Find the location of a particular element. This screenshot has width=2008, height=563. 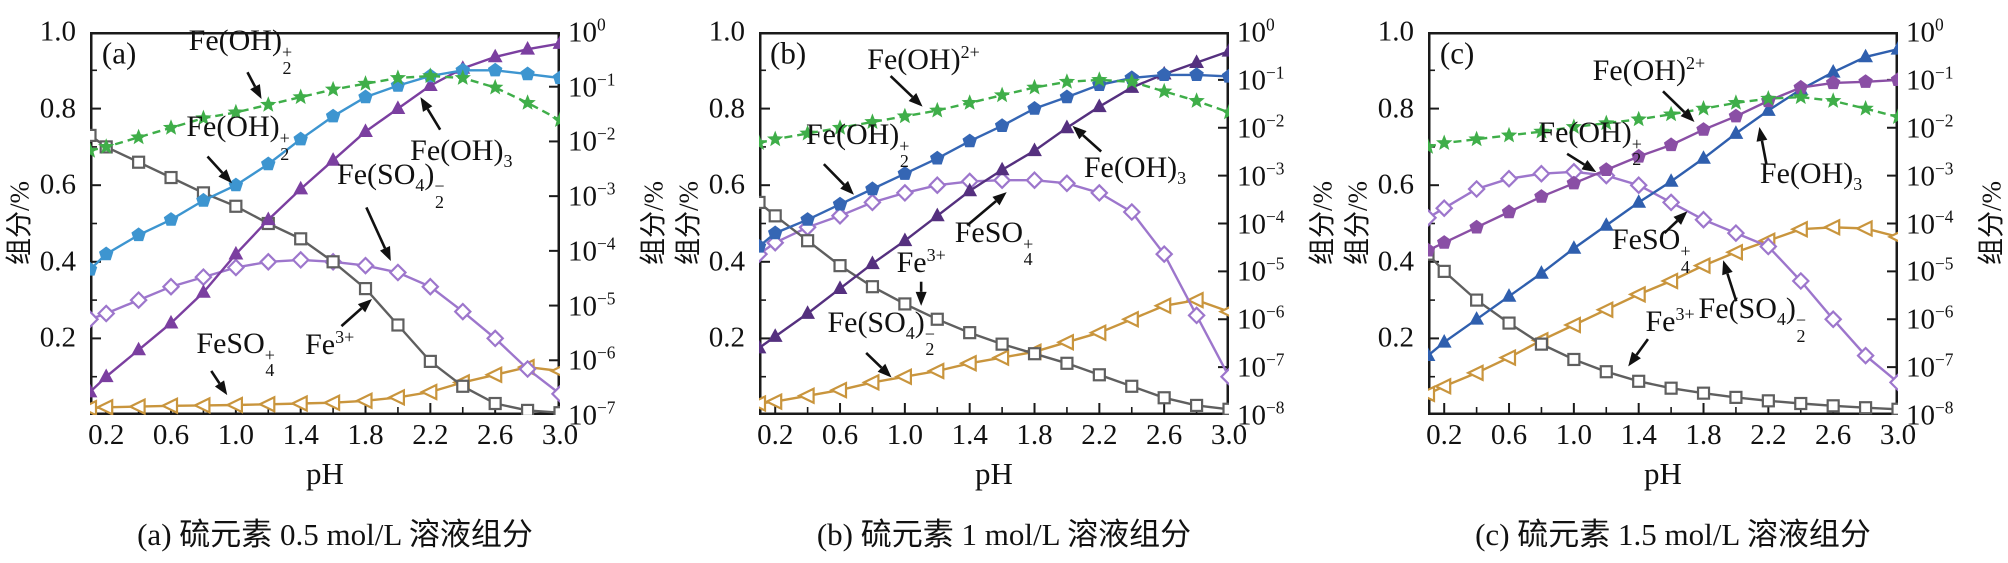

chart-caption: (b) 硫元素 1 mol/L 溶液组分 is located at coordinates (1004, 534).